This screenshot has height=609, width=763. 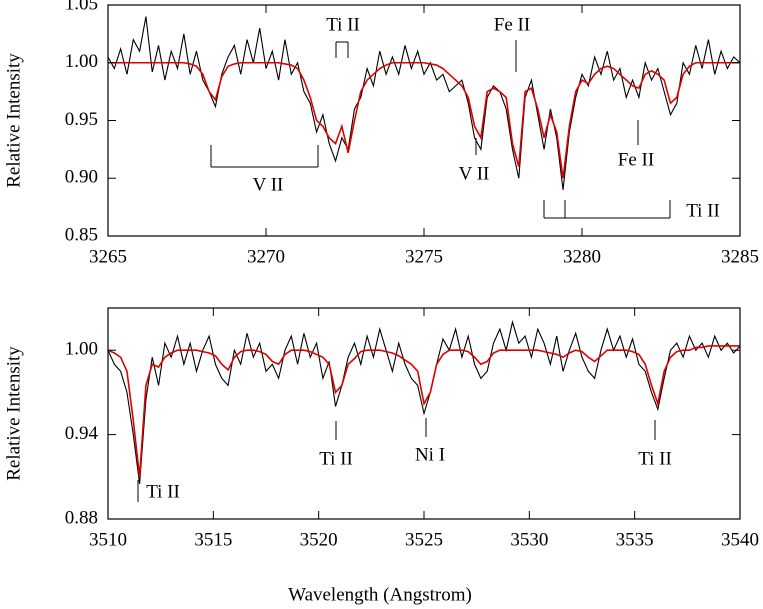 I want to click on y-tick-label: 0.95, so click(x=81, y=119).